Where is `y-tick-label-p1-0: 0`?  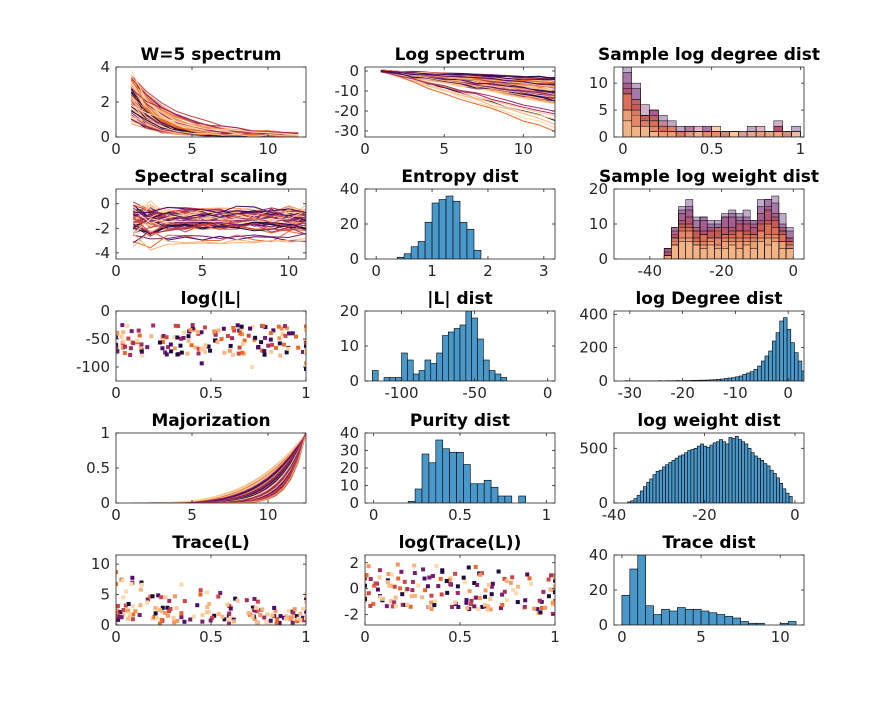
y-tick-label-p1-0: 0 is located at coordinates (105, 137).